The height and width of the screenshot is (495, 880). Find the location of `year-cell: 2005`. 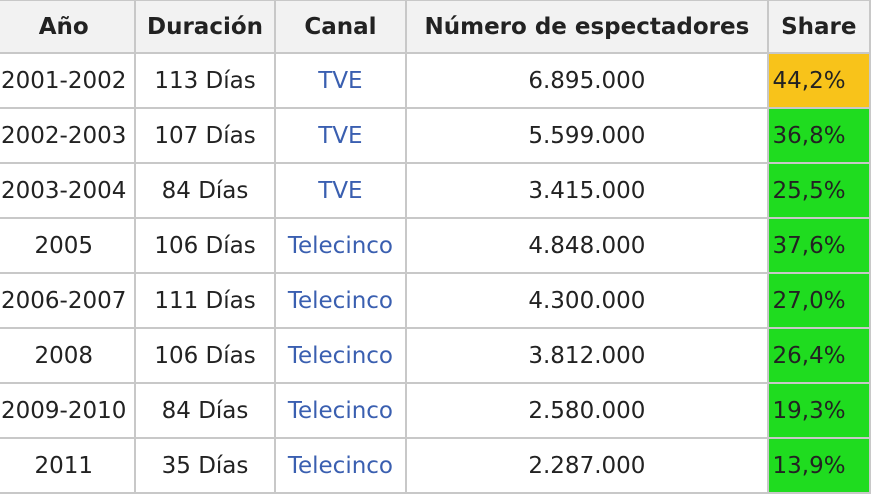

year-cell: 2005 is located at coordinates (68, 245).